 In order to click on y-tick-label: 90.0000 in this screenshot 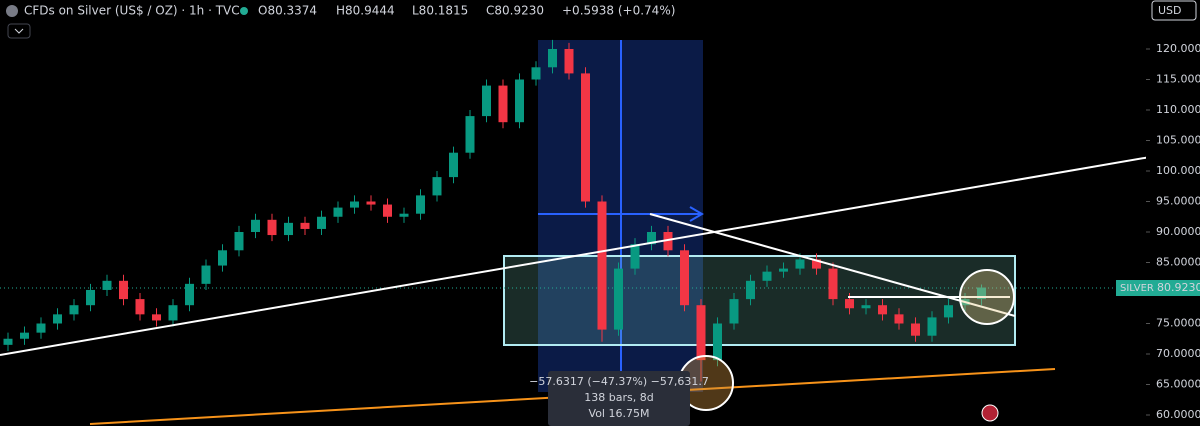, I will do `click(1178, 231)`.